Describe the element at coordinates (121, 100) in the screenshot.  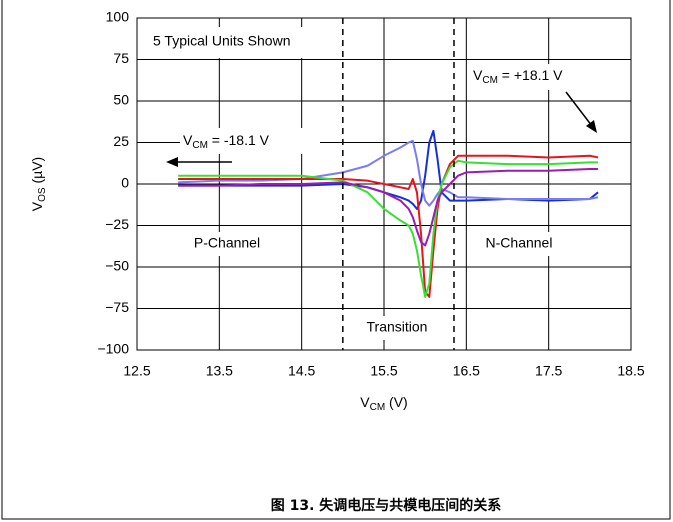
I see `y-tick-label: 50` at that location.